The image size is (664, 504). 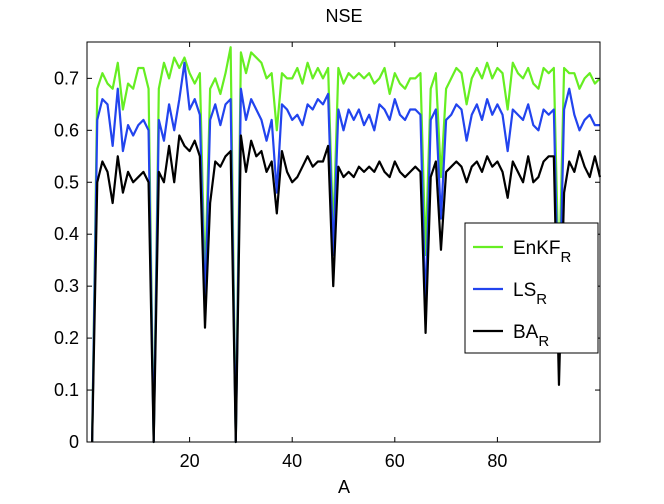 I want to click on y-tick-label: 0.7, so click(x=66, y=78).